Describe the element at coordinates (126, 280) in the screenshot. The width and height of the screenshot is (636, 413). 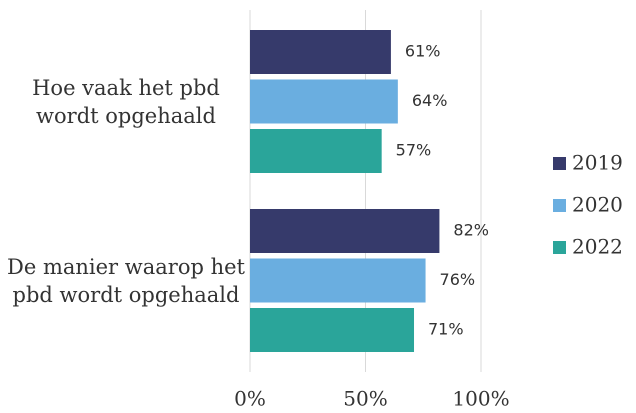
I see `category-label: De manier waarop het pbd wordt opgehaald` at that location.